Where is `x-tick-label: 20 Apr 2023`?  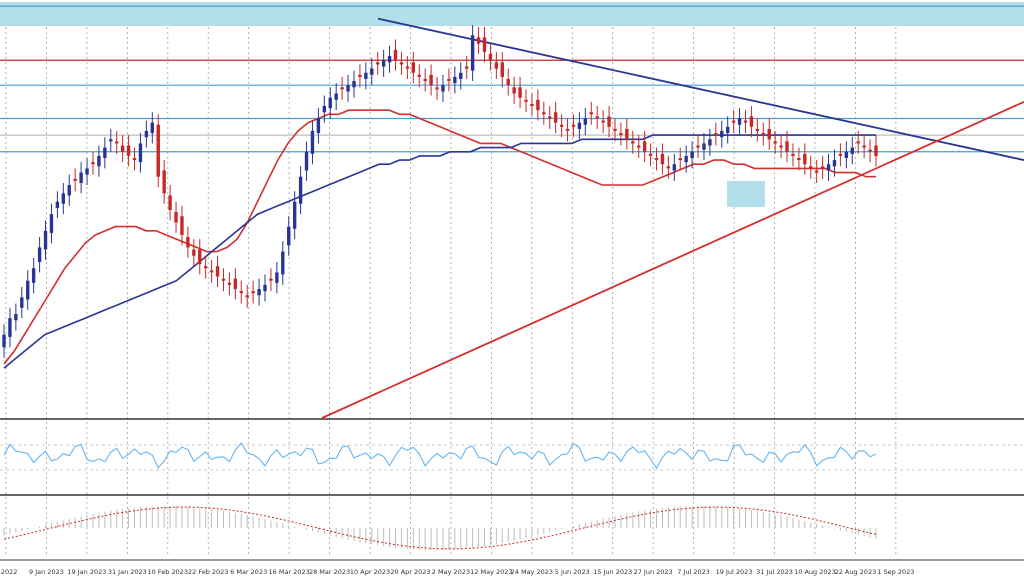
x-tick-label: 20 Apr 2023 is located at coordinates (410, 572).